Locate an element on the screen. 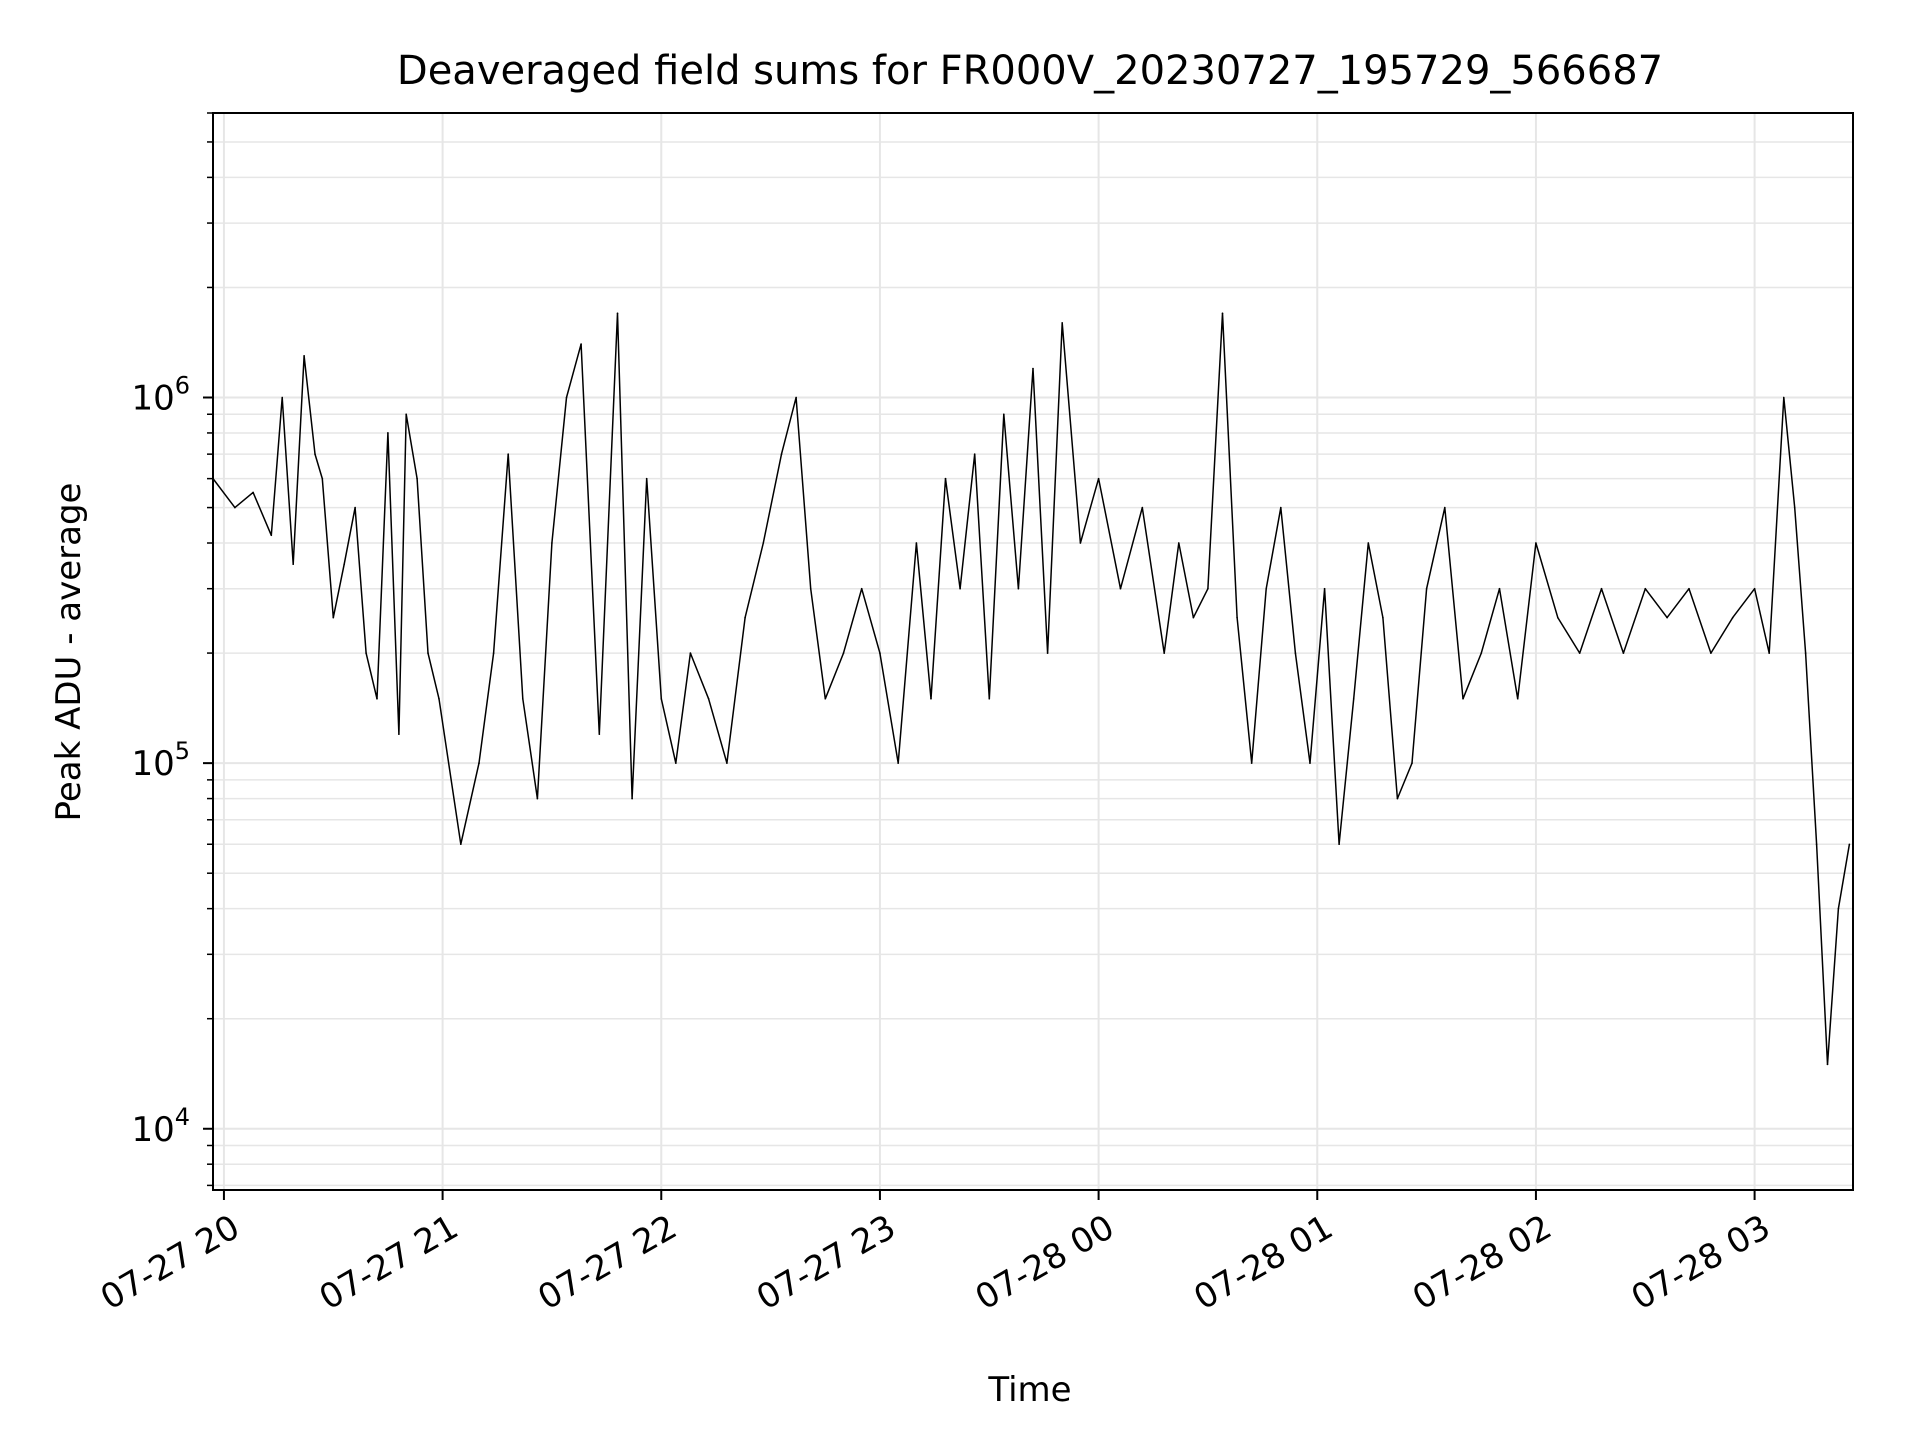 The image size is (1920, 1440). y-axis: 10⁴ 10⁵ 10⁶ is located at coordinates (172, 649).